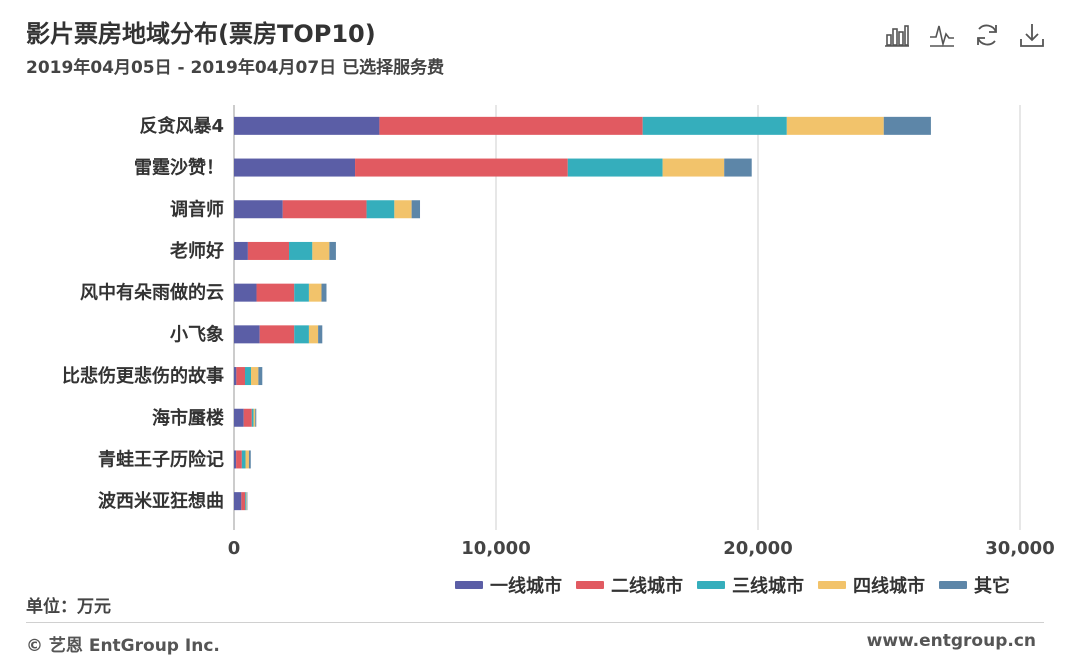 The height and width of the screenshot is (661, 1080). What do you see at coordinates (181, 126) in the screenshot?
I see `category-label: 反贪风暴4` at bounding box center [181, 126].